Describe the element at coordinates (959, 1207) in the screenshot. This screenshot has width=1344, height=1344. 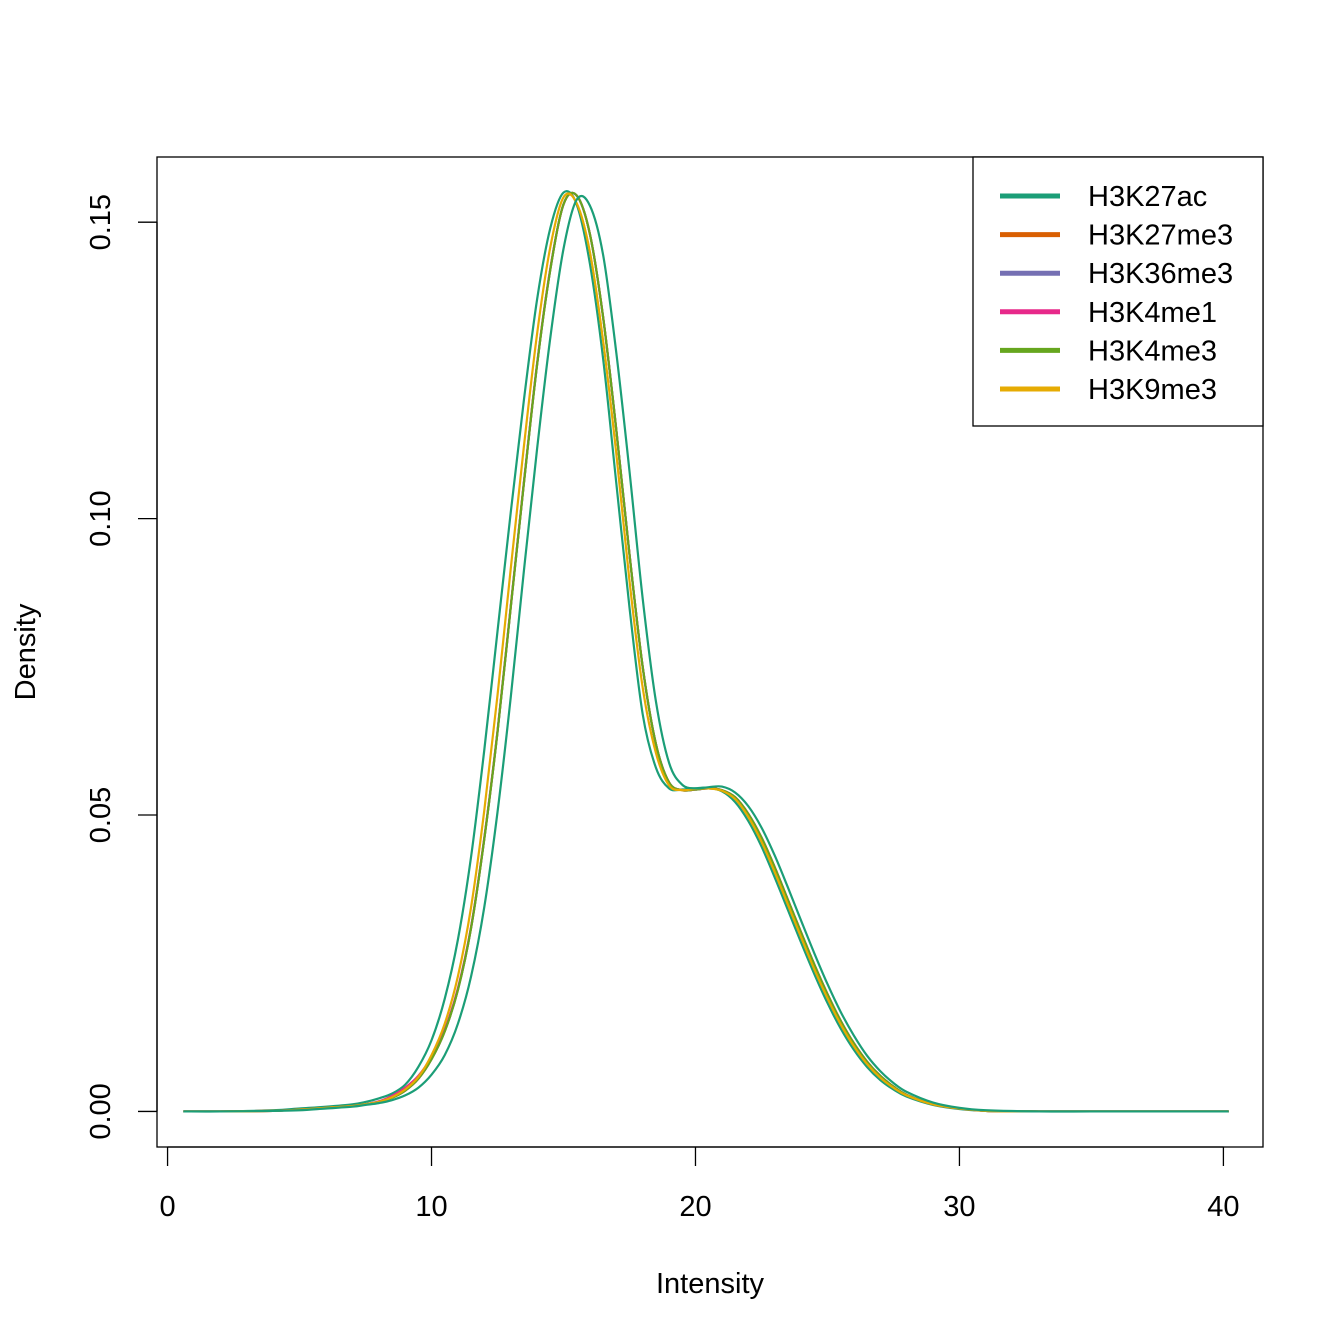
I see `x-tick-label: 30` at that location.